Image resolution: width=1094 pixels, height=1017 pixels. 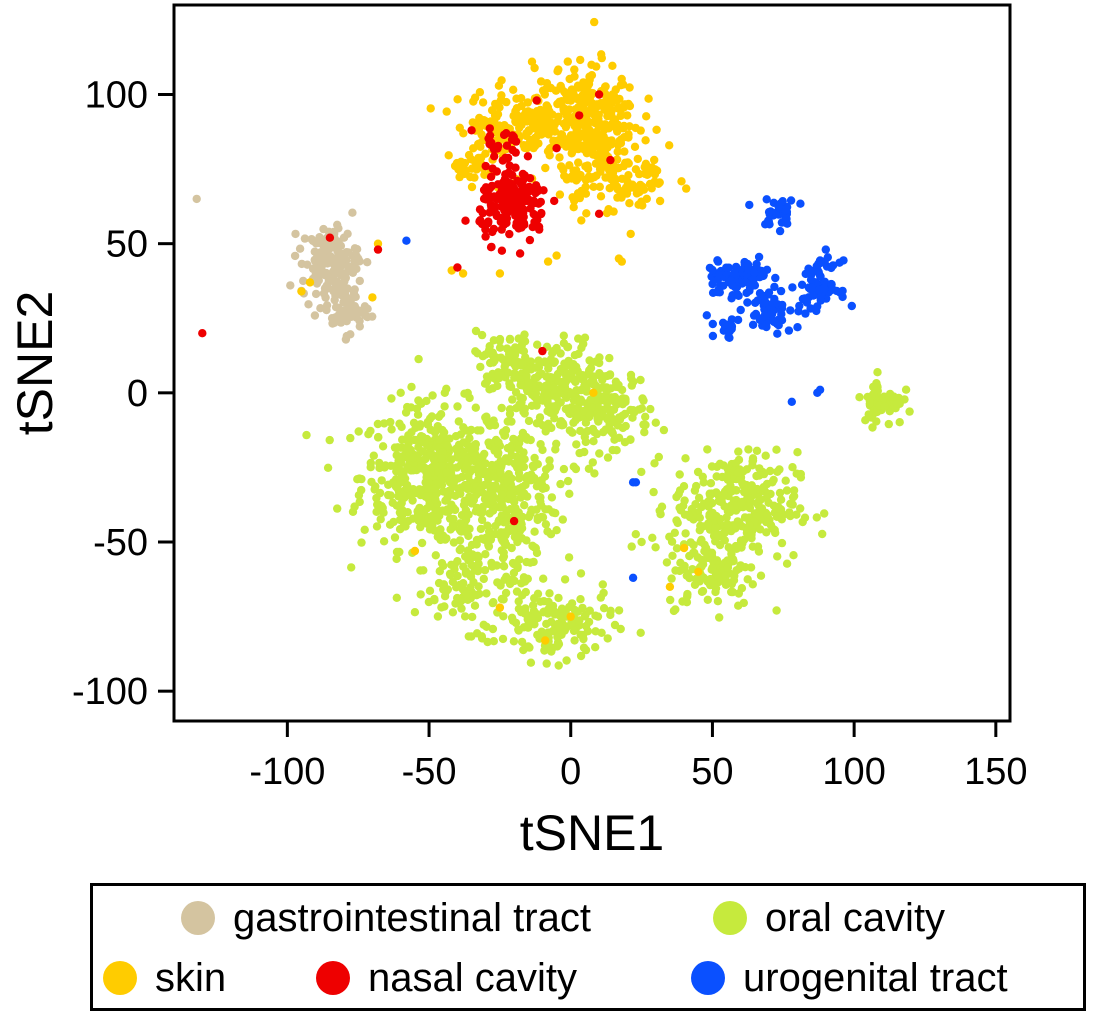 I want to click on data-point-gastrointestinal-tract, so click(x=367, y=262).